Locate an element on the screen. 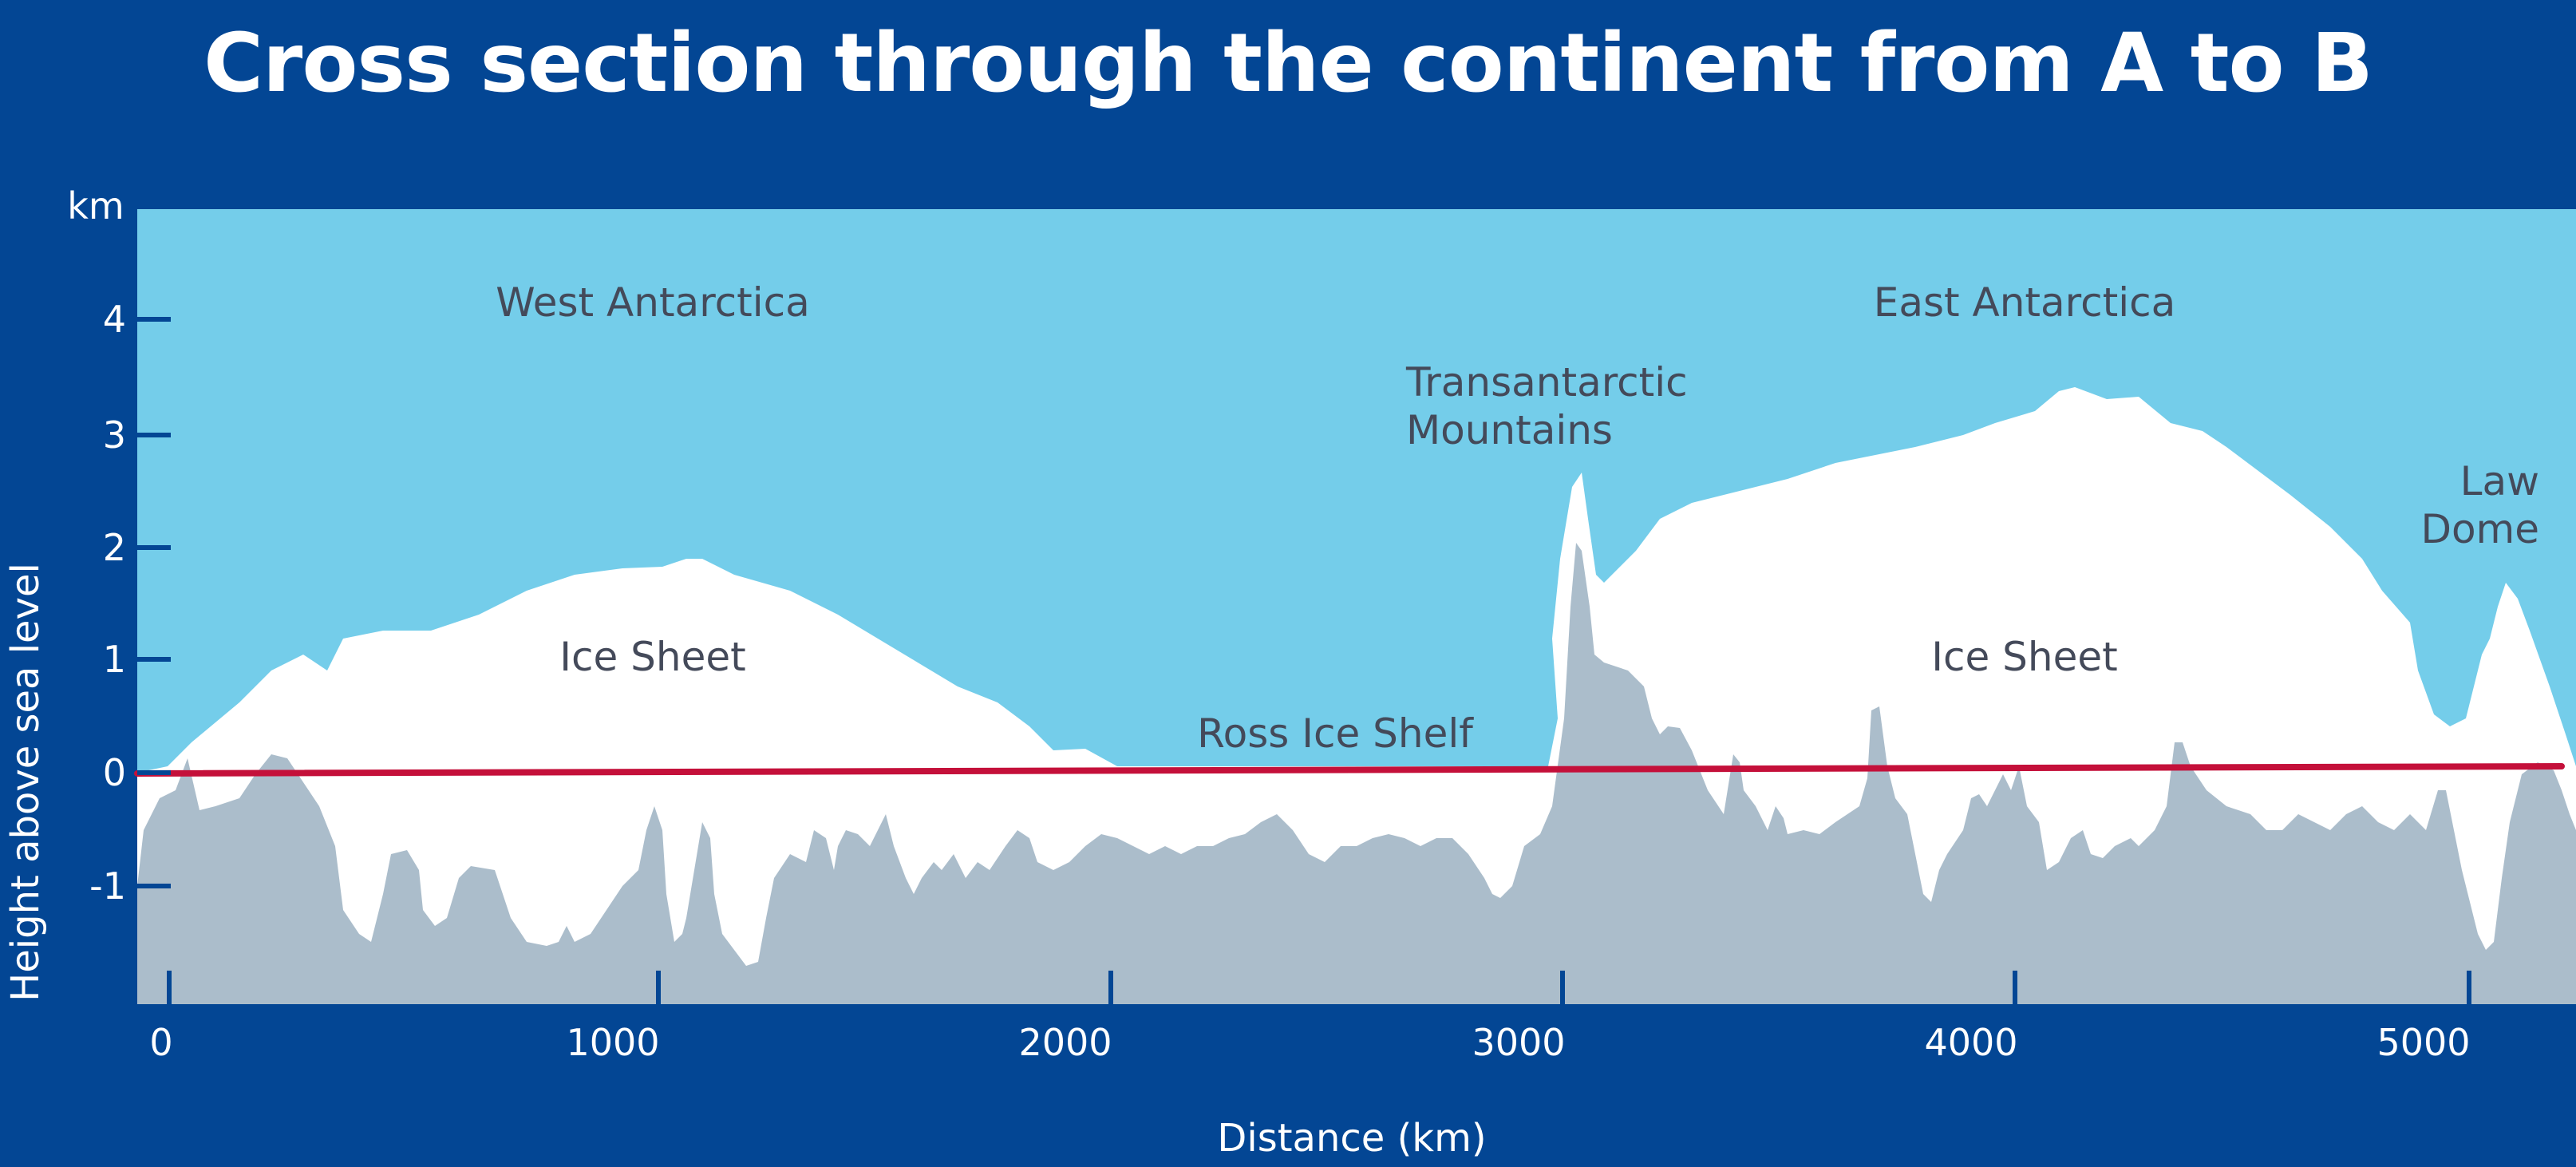 The width and height of the screenshot is (2576, 1167). y-tick-label: 4 is located at coordinates (114, 320).